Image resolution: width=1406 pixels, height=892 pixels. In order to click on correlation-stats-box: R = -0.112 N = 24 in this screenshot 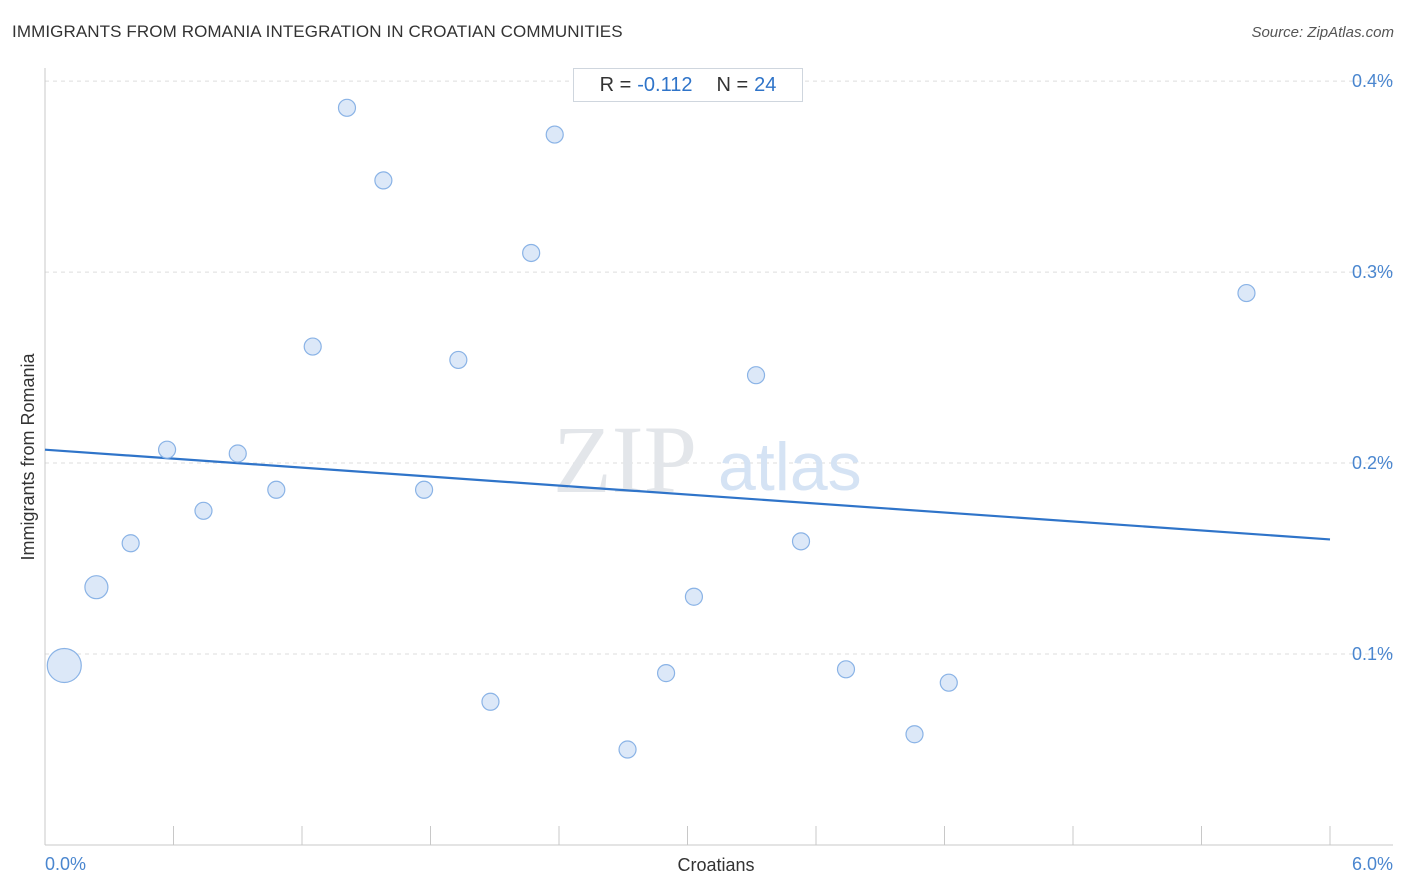, I will do `click(688, 85)`.